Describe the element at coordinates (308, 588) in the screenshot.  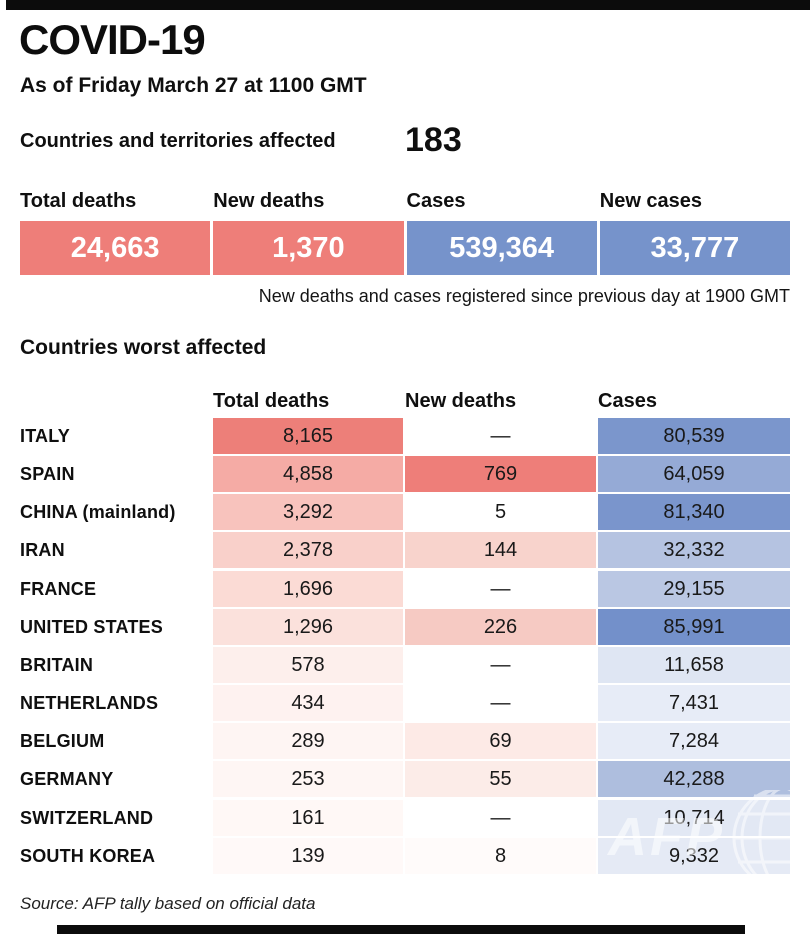
I see `cell-total-deaths: 1,696` at that location.